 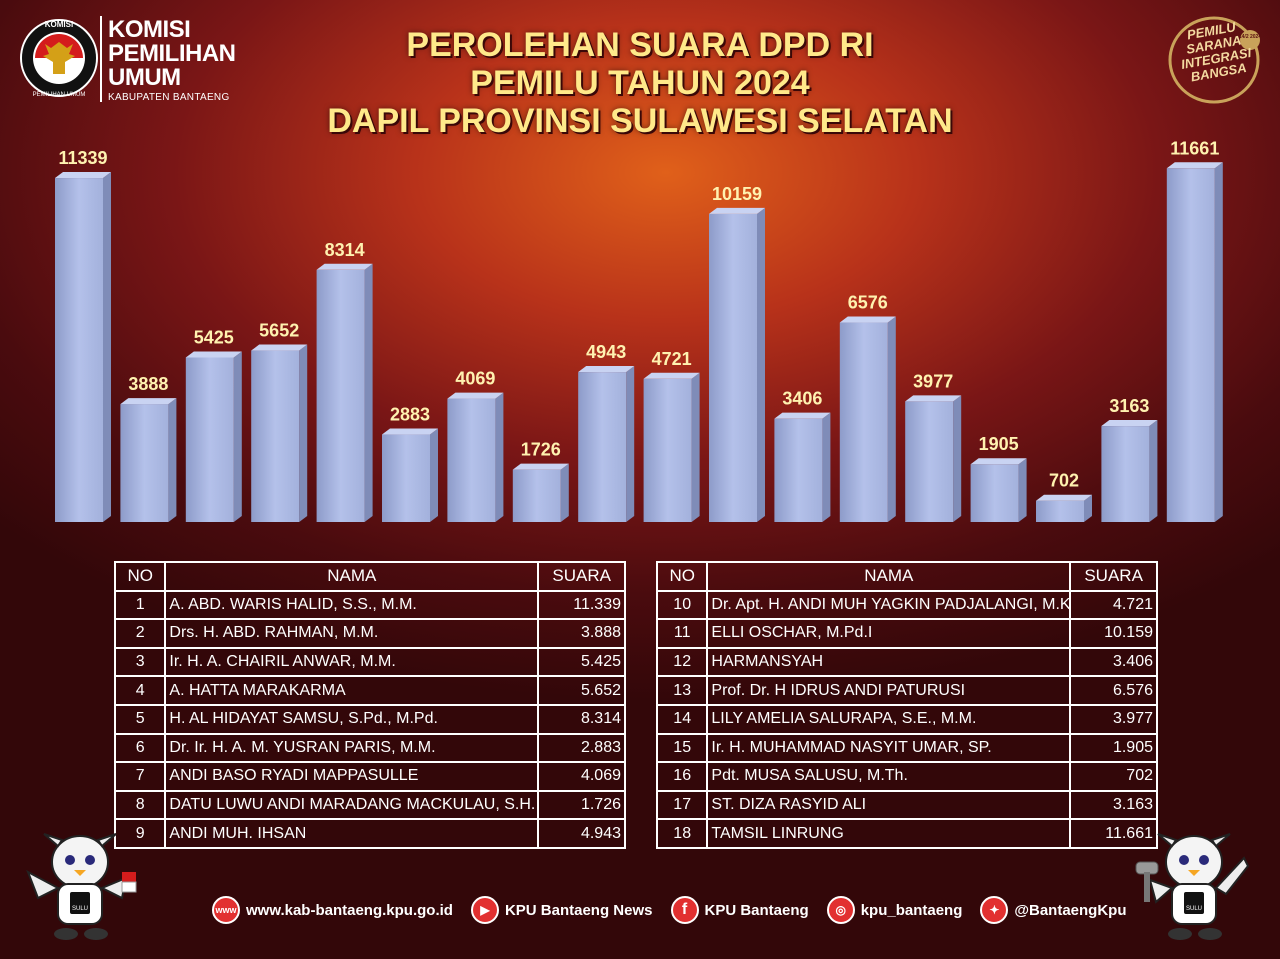 What do you see at coordinates (581, 605) in the screenshot?
I see `vote-count: 11.339` at bounding box center [581, 605].